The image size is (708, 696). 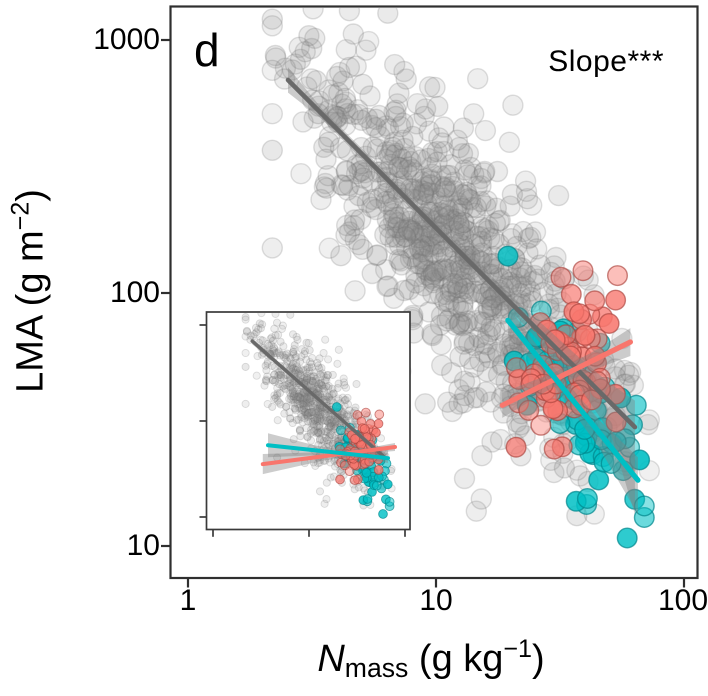 What do you see at coordinates (376, 667) in the screenshot?
I see `x-title-subscript: mass` at bounding box center [376, 667].